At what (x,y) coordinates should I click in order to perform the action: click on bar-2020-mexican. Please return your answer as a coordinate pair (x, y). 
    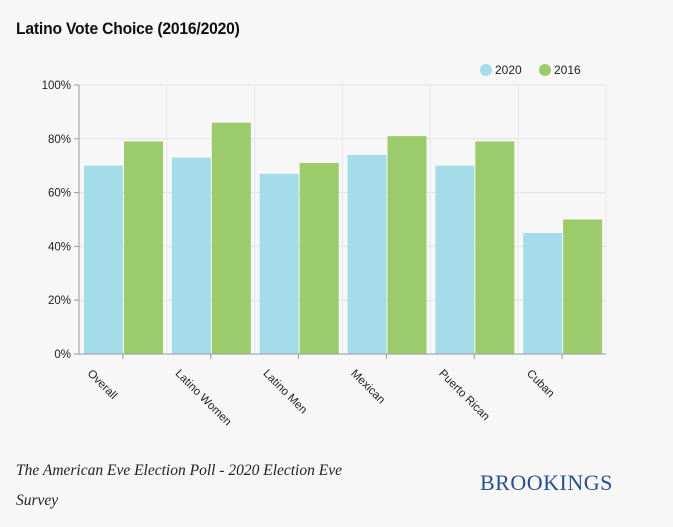
    Looking at the image, I should click on (367, 254).